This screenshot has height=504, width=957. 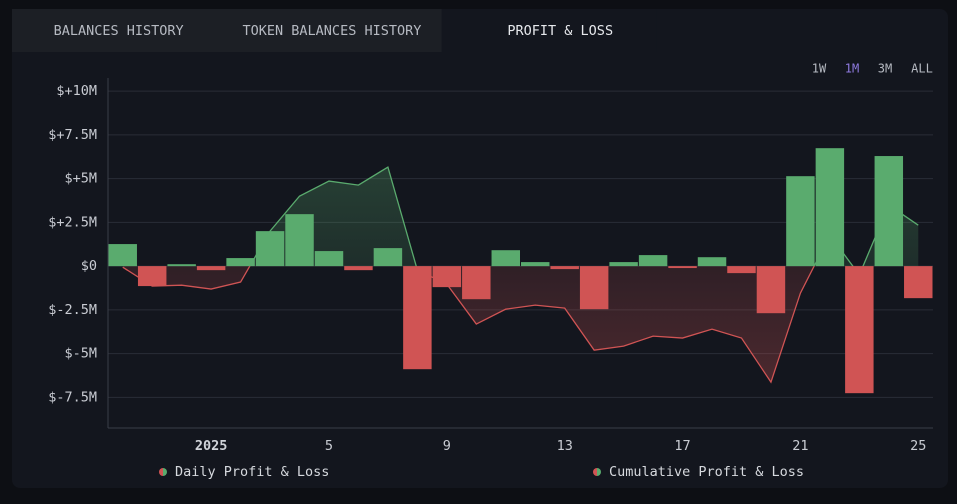 What do you see at coordinates (682, 446) in the screenshot?
I see `x-tick-label: 17` at bounding box center [682, 446].